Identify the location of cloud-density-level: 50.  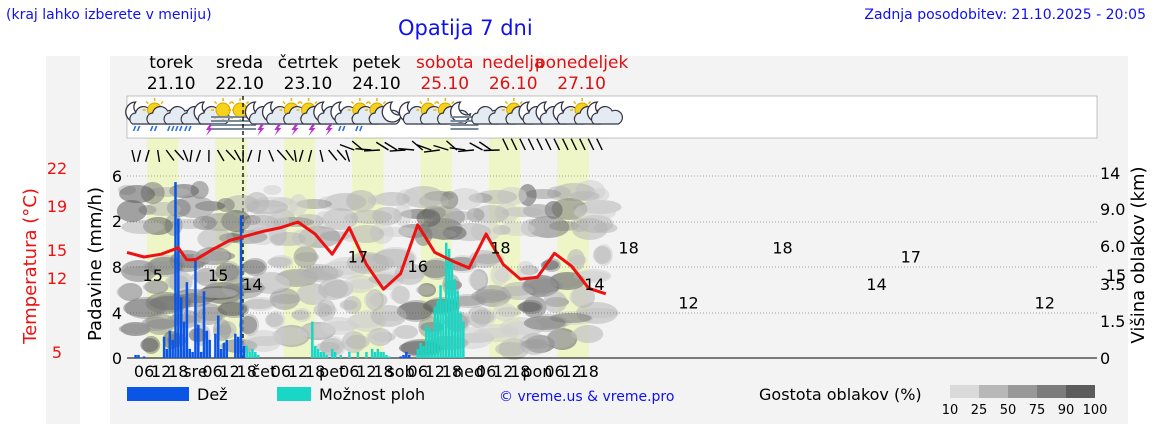
(1008, 410).